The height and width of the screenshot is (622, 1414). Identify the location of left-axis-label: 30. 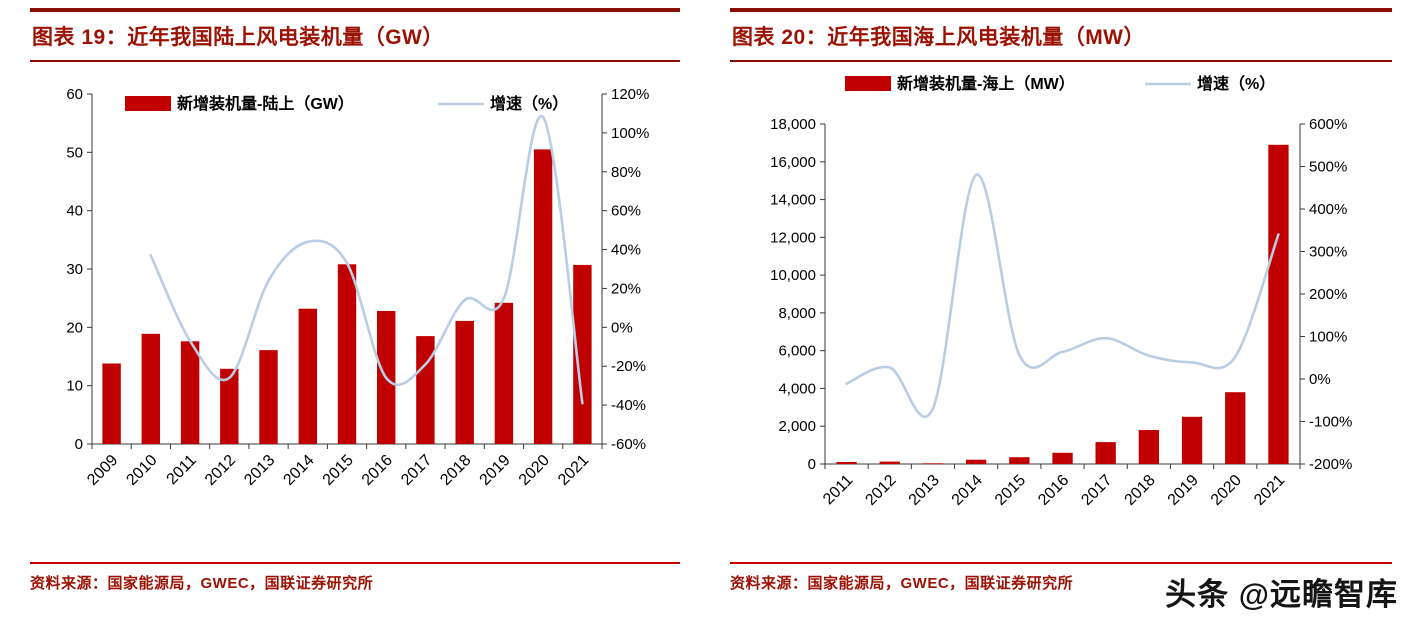
(74, 269).